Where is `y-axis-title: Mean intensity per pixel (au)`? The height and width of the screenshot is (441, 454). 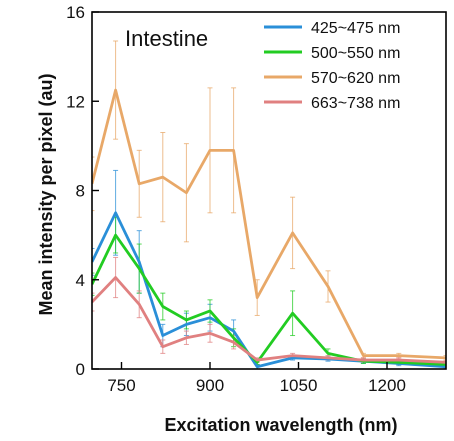
y-axis-title: Mean intensity per pixel (au) is located at coordinates (46, 194).